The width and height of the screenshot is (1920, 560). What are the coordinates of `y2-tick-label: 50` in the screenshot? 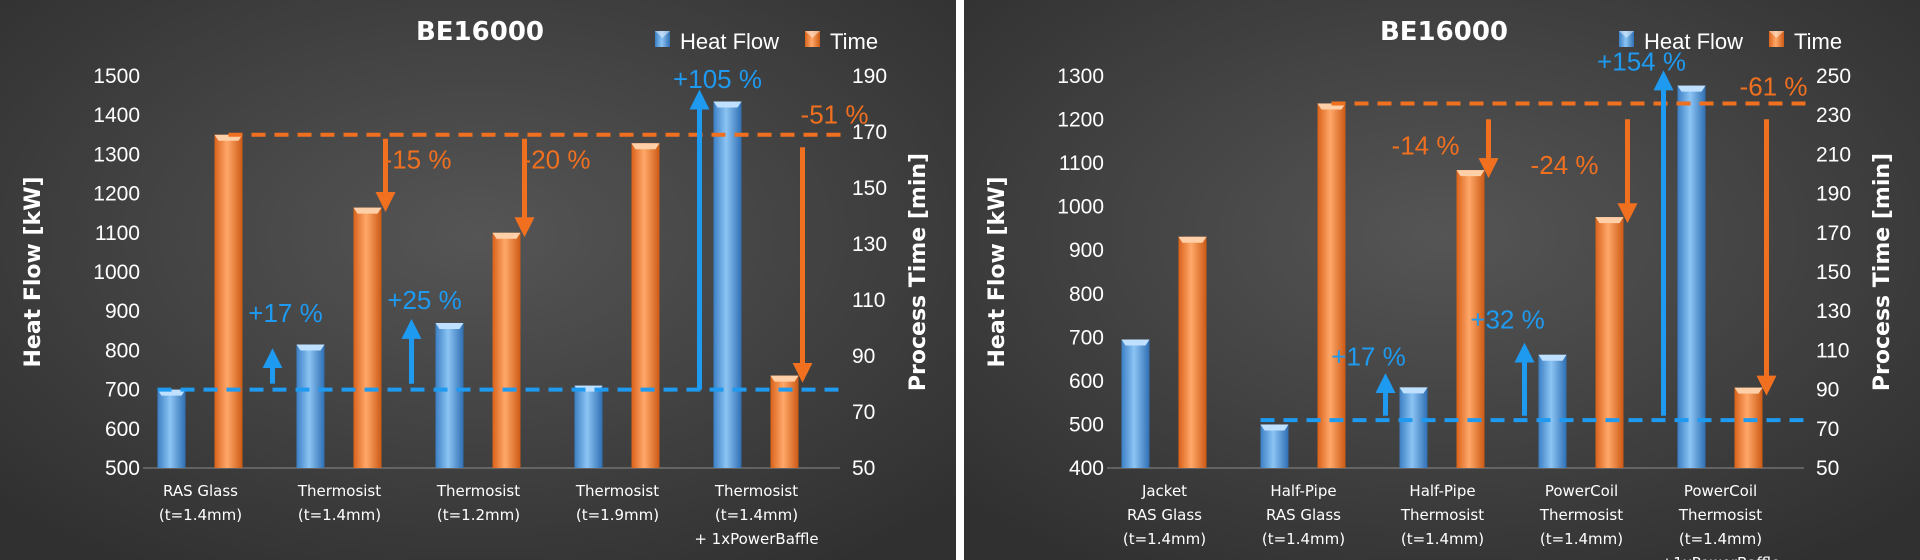 It's located at (1827, 468).